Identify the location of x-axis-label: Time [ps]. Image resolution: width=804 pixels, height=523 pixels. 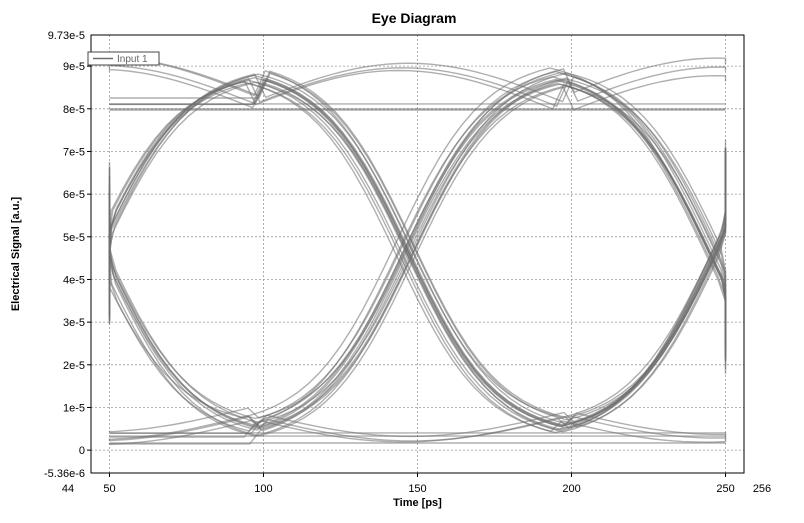
(417, 503).